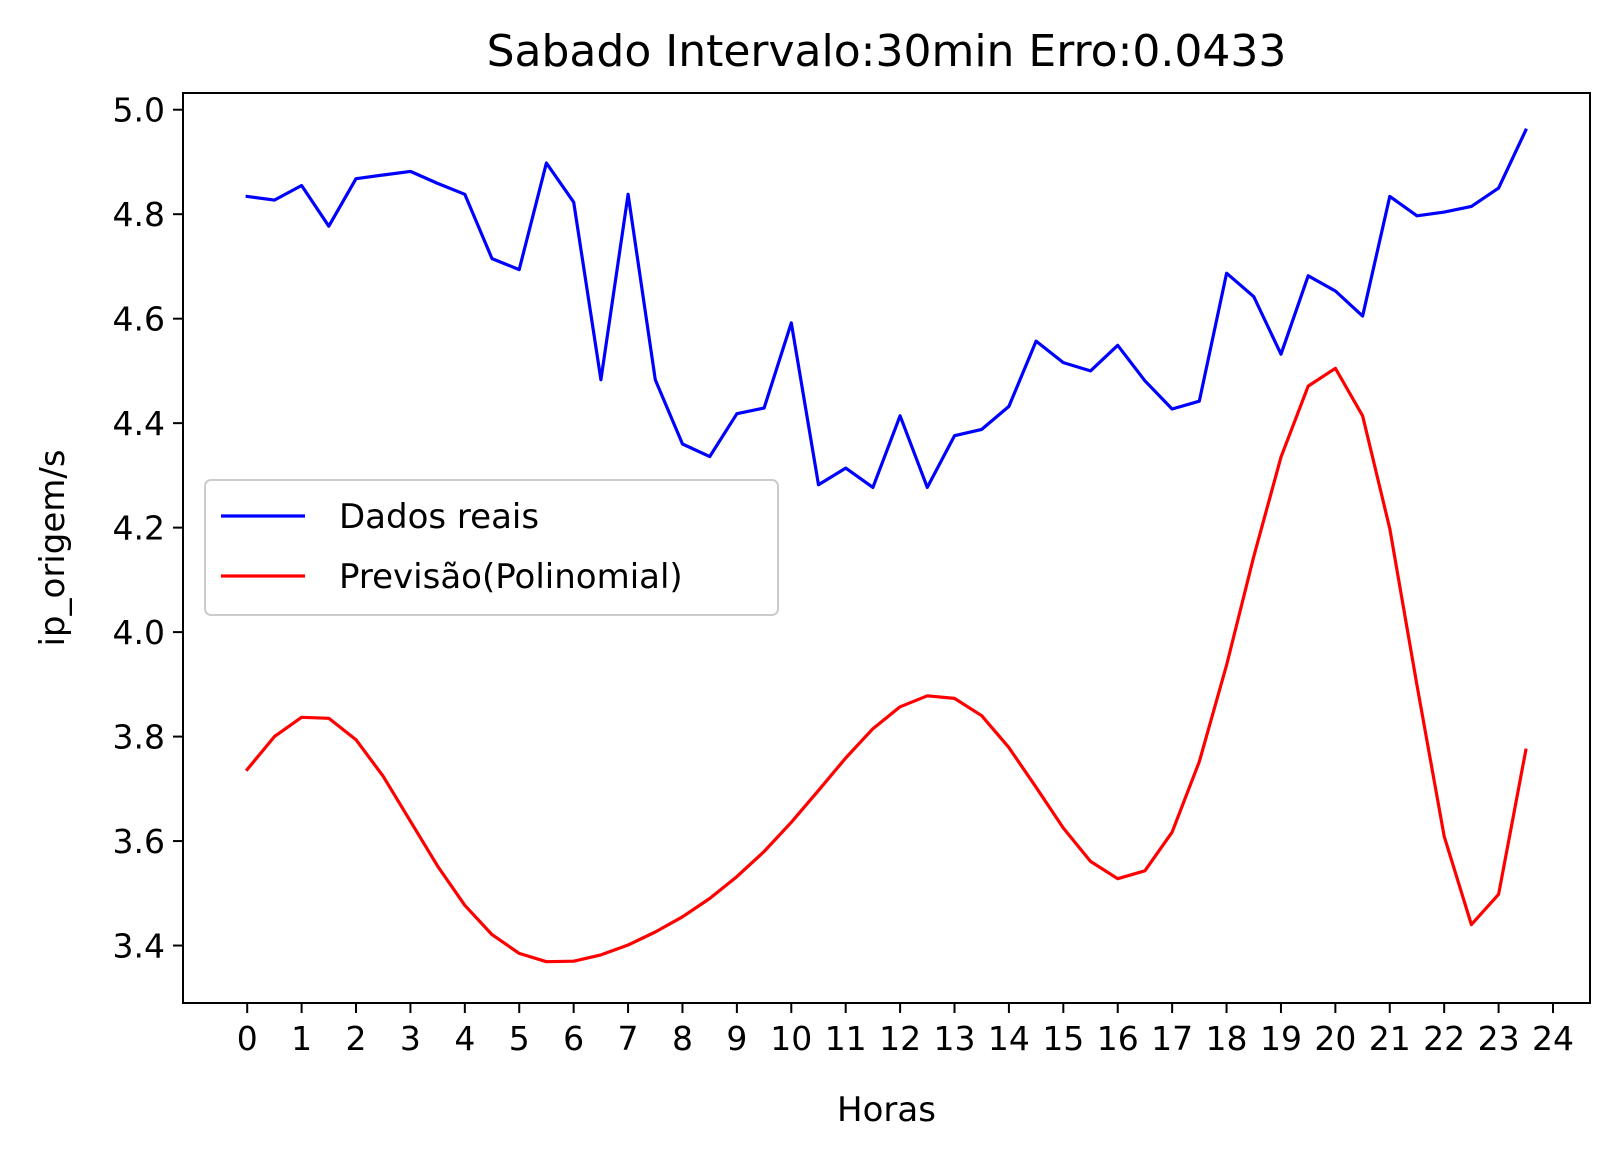 This screenshot has height=1154, width=1608. I want to click on y-tick-label: 4.2, so click(139, 528).